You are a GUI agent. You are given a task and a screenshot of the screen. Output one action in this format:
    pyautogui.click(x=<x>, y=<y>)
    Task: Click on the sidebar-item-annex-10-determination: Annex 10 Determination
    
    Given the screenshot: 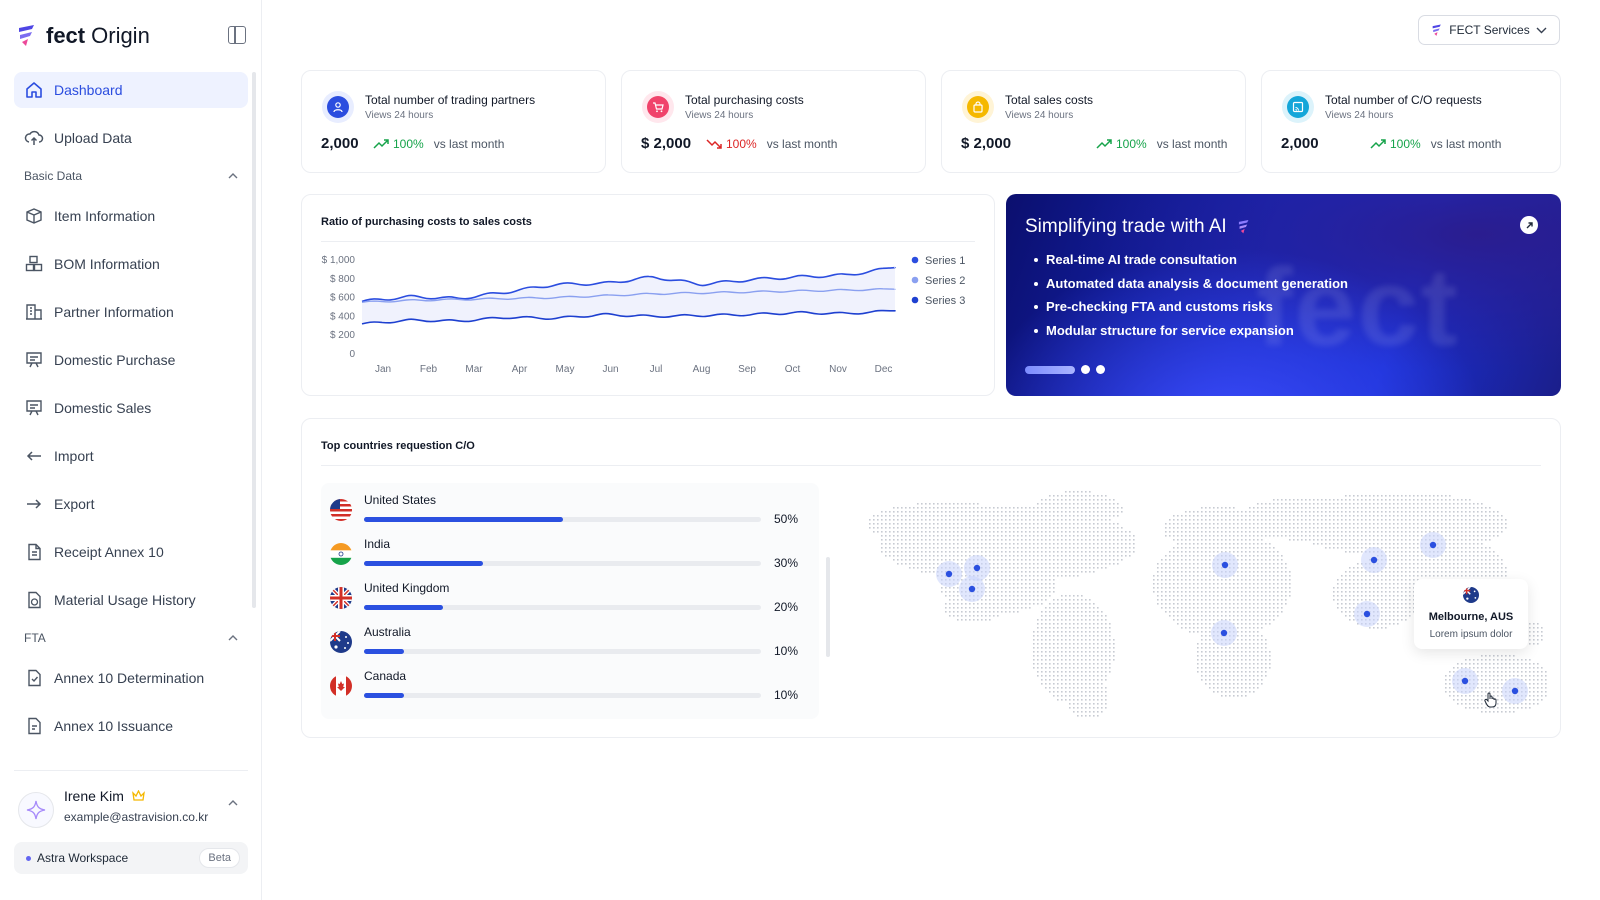 What is the action you would take?
    pyautogui.click(x=131, y=678)
    